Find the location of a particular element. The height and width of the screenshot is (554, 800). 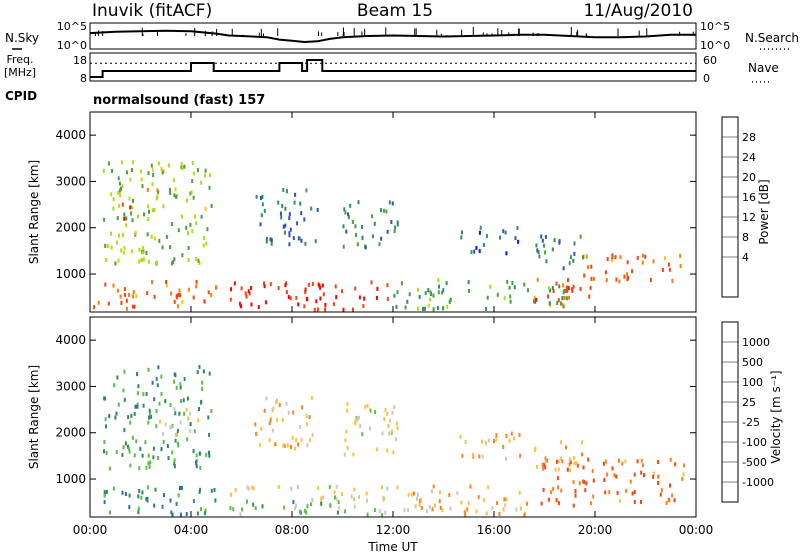

velocity-colorbar: 1000 500 100 25 -25 -100 -500 -1000 is located at coordinates (747, 412).